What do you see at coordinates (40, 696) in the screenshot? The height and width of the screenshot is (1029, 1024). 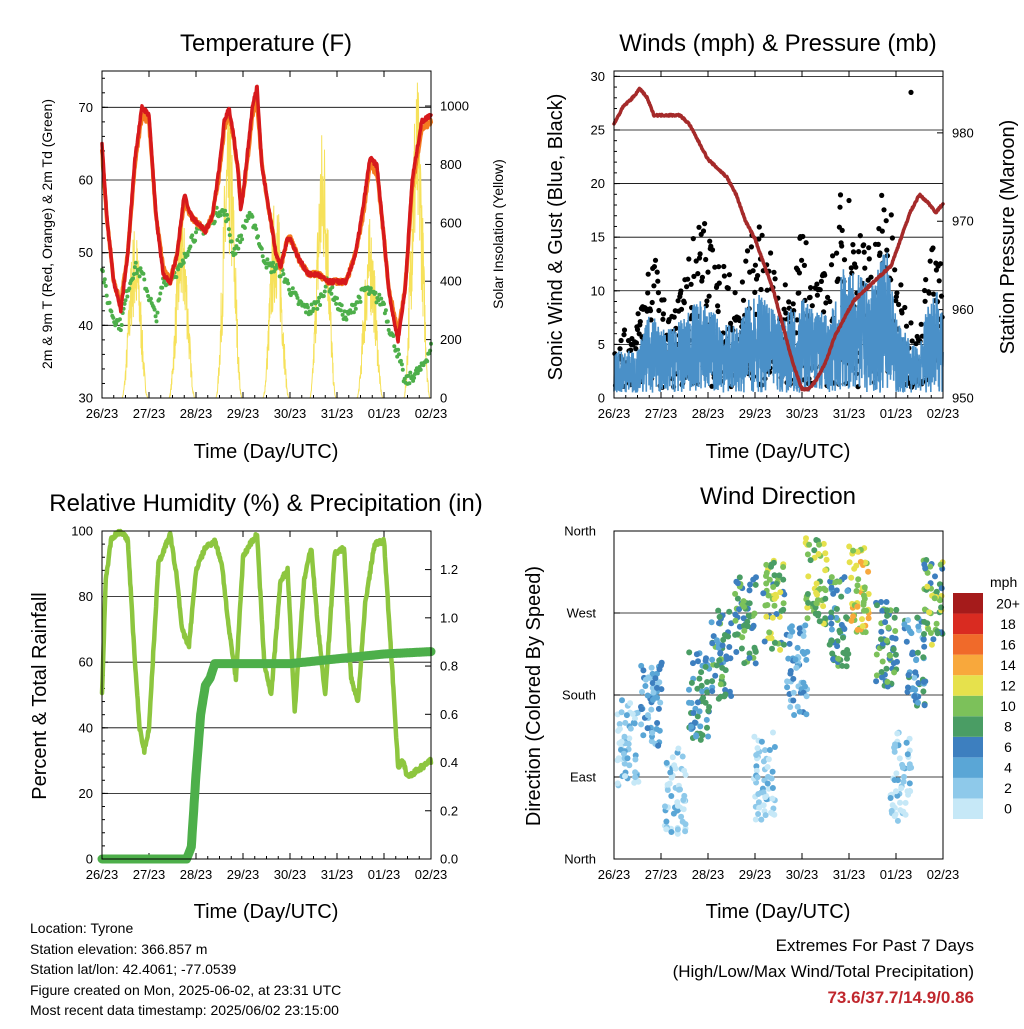 I see `humidity-ylabel: Percent & Total Rainfall` at bounding box center [40, 696].